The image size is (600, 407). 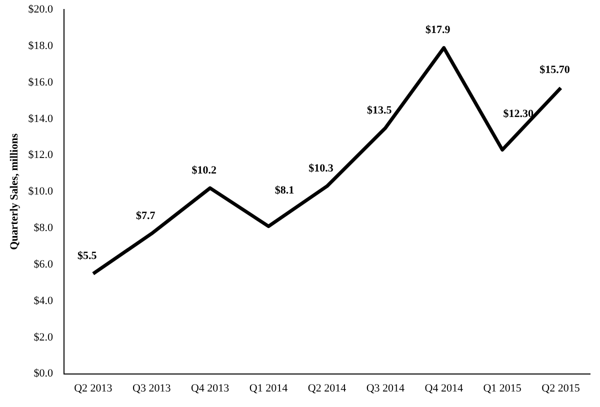 What do you see at coordinates (88, 256) in the screenshot?
I see `data-label: $5.5` at bounding box center [88, 256].